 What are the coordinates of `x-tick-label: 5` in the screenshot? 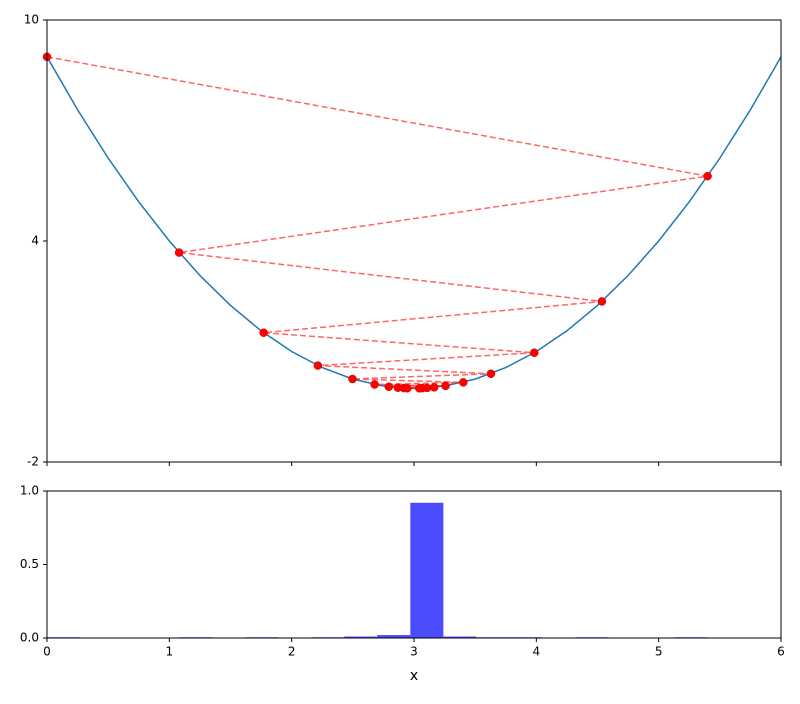 It's located at (659, 652).